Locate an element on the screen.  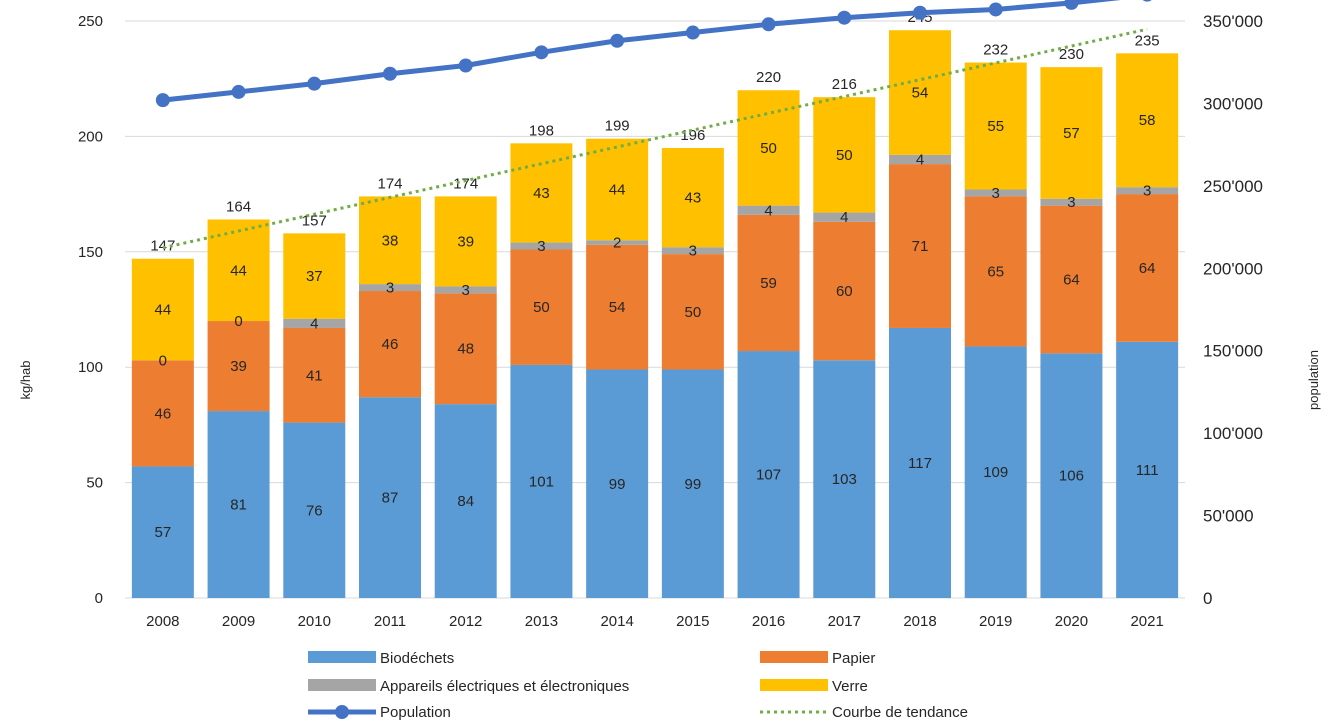
y2-tick-label: 150'000 is located at coordinates (1233, 351).